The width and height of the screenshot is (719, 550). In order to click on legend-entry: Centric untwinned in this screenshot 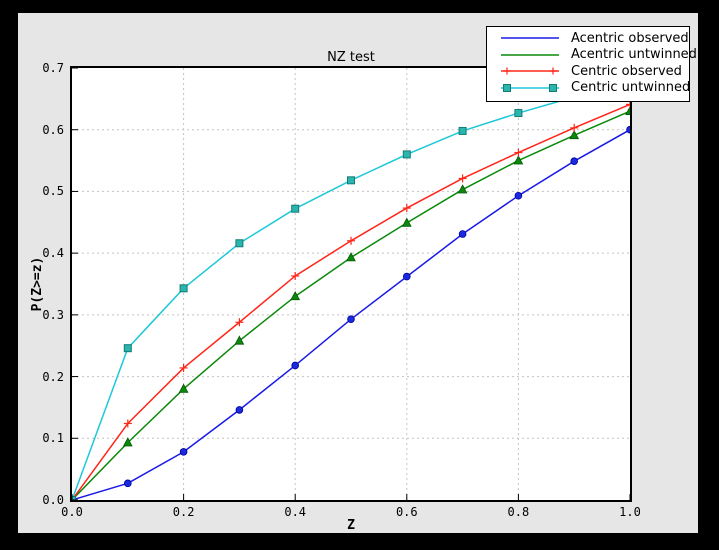, I will do `click(589, 88)`.